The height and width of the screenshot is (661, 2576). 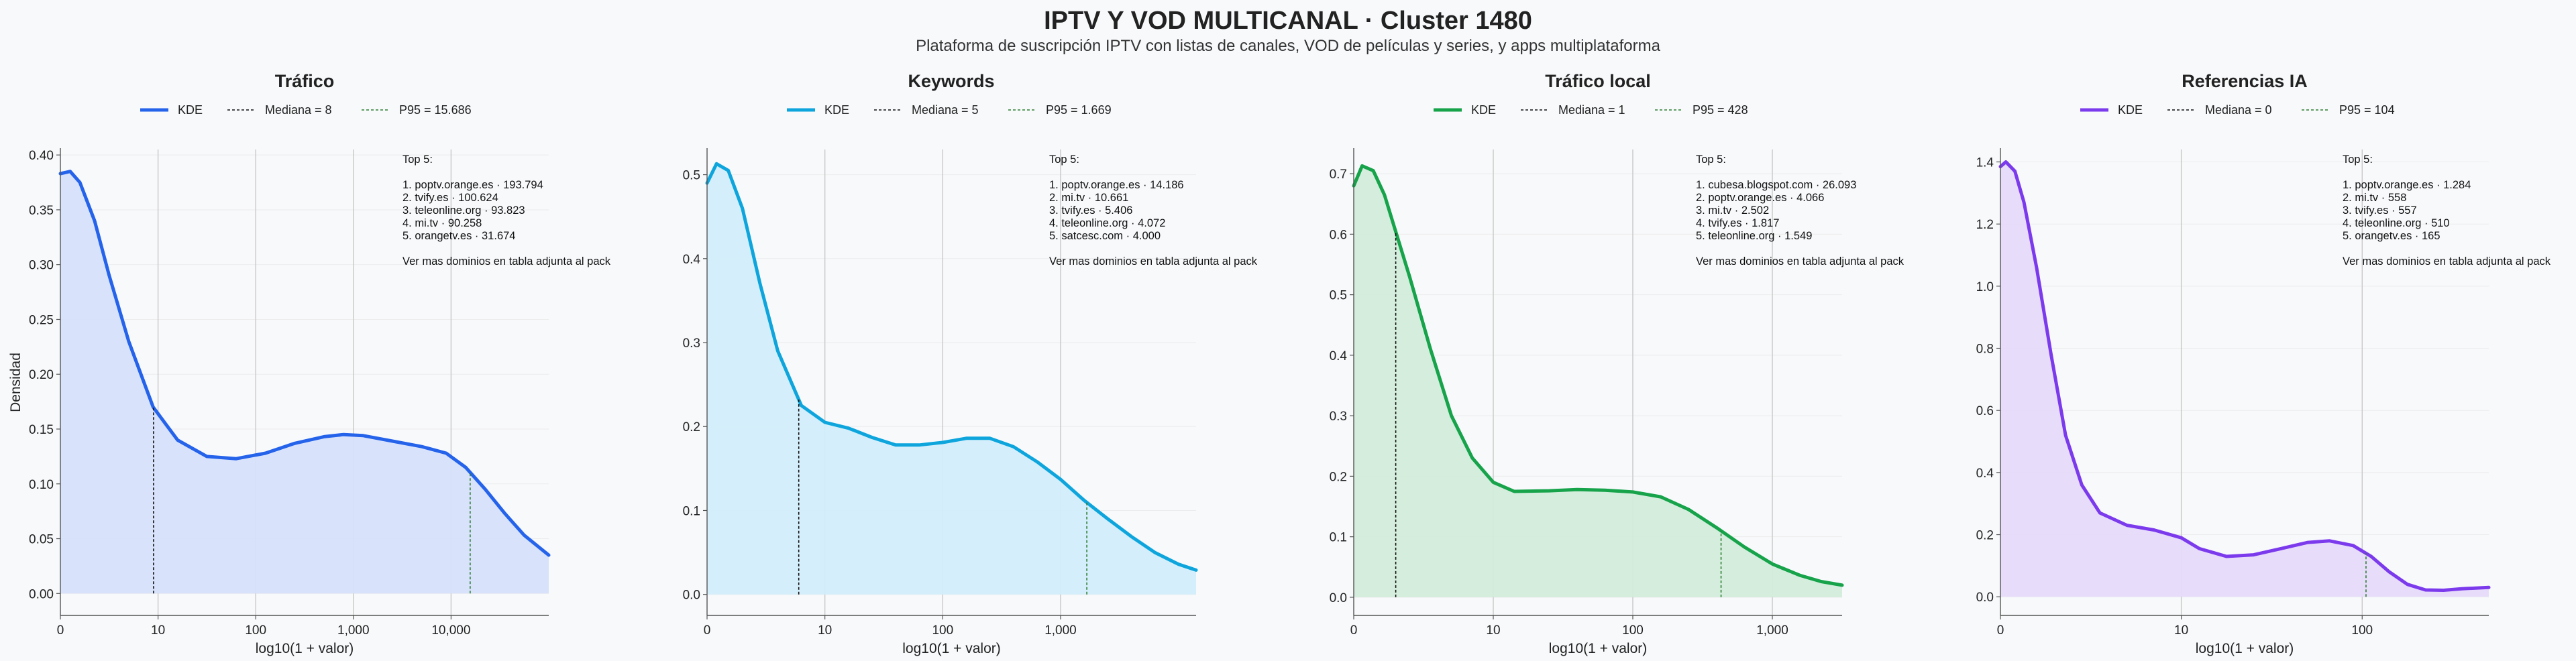 What do you see at coordinates (435, 110) in the screenshot?
I see `legend-p95-label: P95 = 15.686` at bounding box center [435, 110].